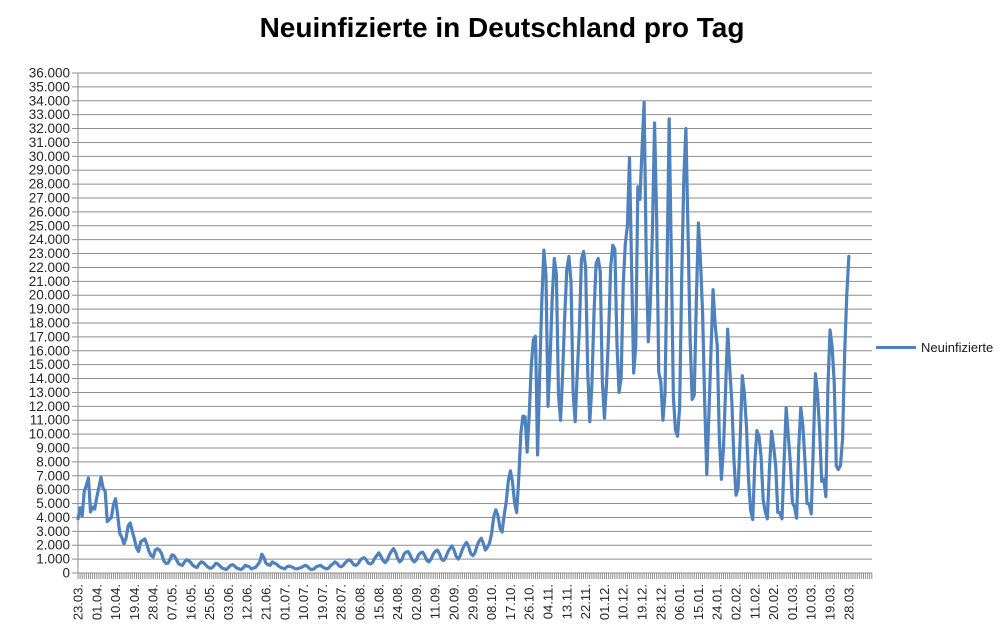  What do you see at coordinates (49, 114) in the screenshot?
I see `y-tick-label: 33.000` at bounding box center [49, 114].